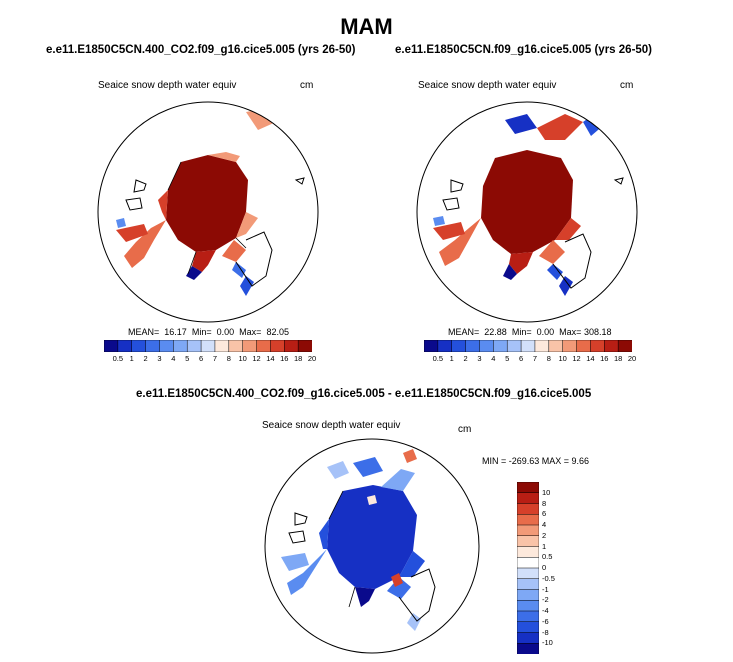  Describe the element at coordinates (210, 360) in the screenshot. I see `panel1-colorbar-labels: 0.5 1 2 3 4 5 6 7 8 10 12 14 16 18 20` at that location.